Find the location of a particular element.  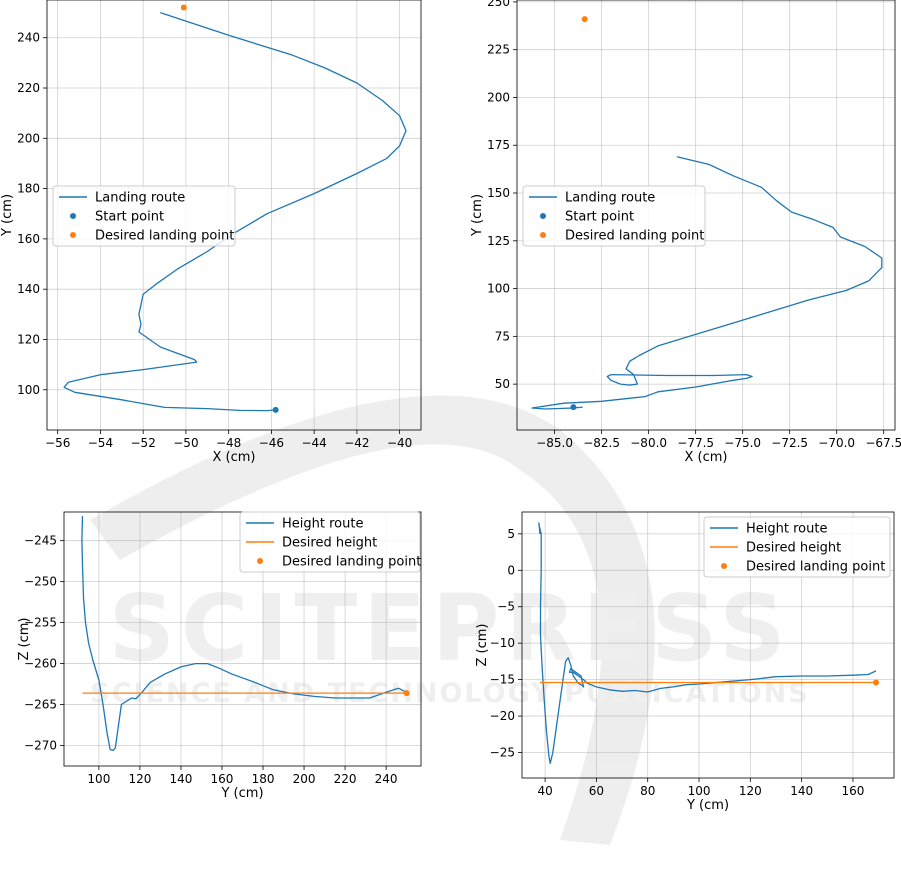

y-tick-label: −265 is located at coordinates (40, 705).